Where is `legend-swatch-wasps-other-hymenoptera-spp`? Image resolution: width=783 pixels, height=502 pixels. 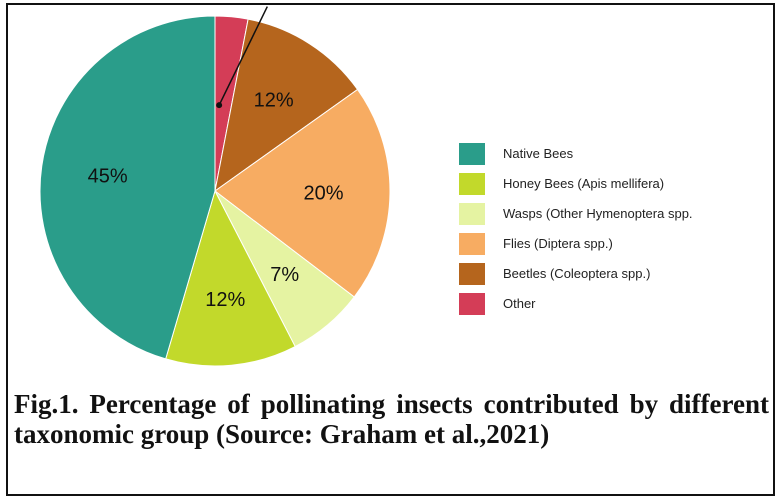 legend-swatch-wasps-other-hymenoptera-spp is located at coordinates (472, 214).